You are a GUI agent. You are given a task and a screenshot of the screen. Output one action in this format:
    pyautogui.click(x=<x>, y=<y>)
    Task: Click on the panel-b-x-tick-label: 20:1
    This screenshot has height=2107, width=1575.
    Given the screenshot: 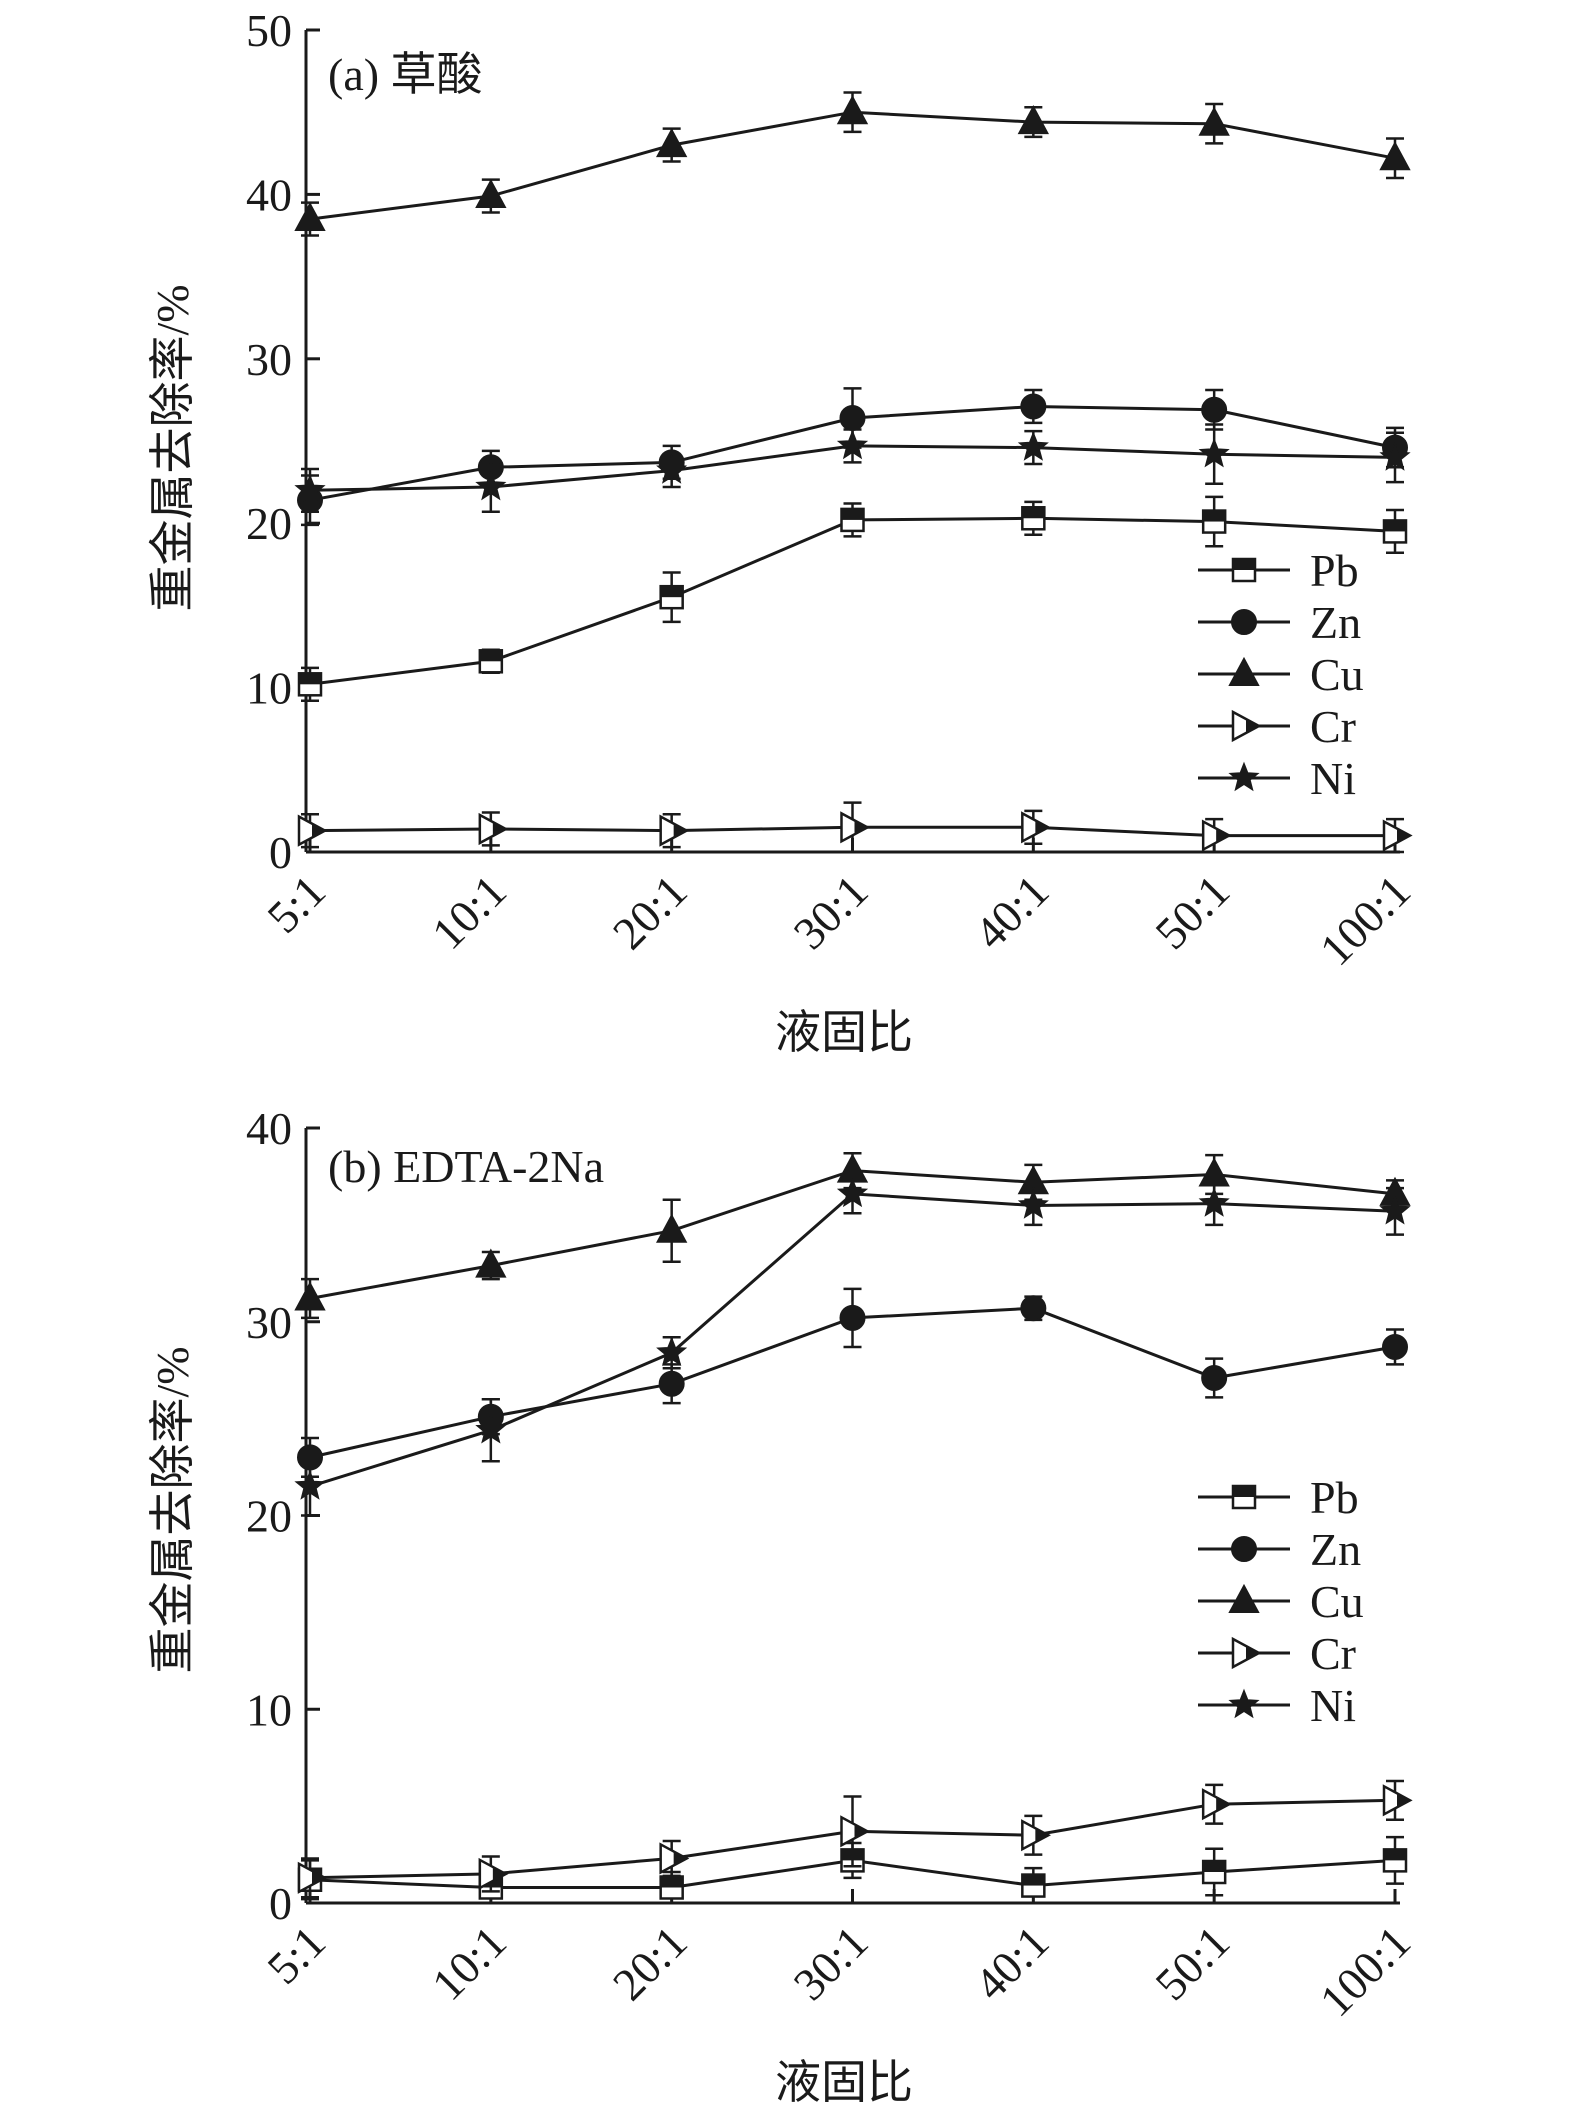 What is the action you would take?
    pyautogui.click(x=650, y=1963)
    